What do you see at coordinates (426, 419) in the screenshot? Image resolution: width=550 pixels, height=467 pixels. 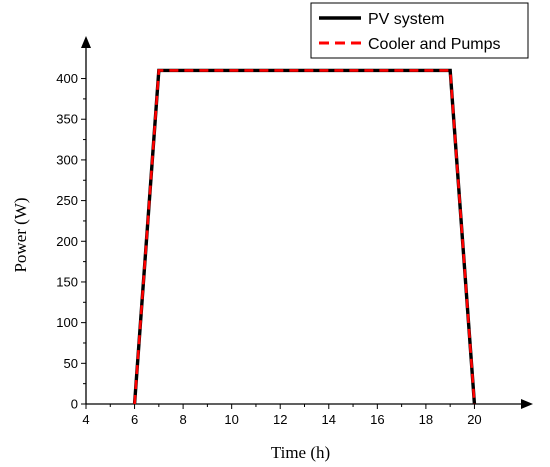 I see `x-tick-label: 18` at bounding box center [426, 419].